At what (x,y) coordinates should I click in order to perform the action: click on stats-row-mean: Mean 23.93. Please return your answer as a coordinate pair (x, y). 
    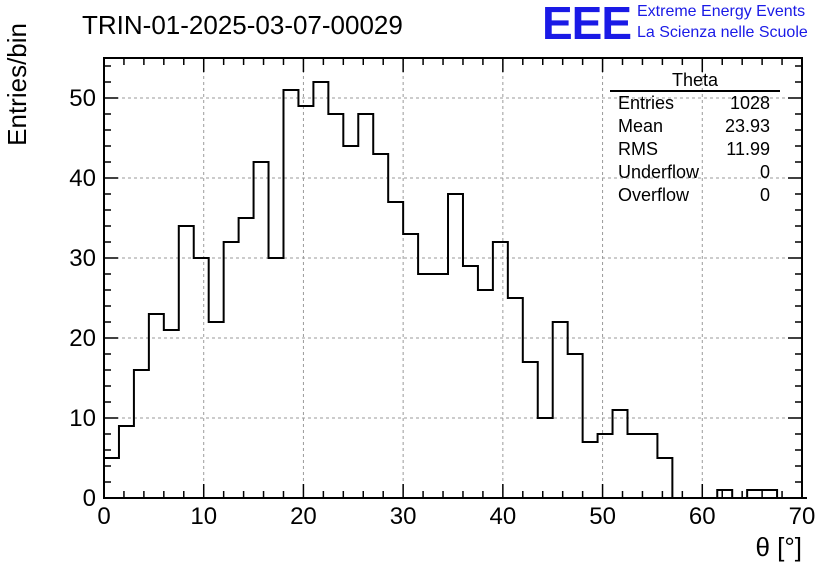
    Looking at the image, I should click on (695, 126).